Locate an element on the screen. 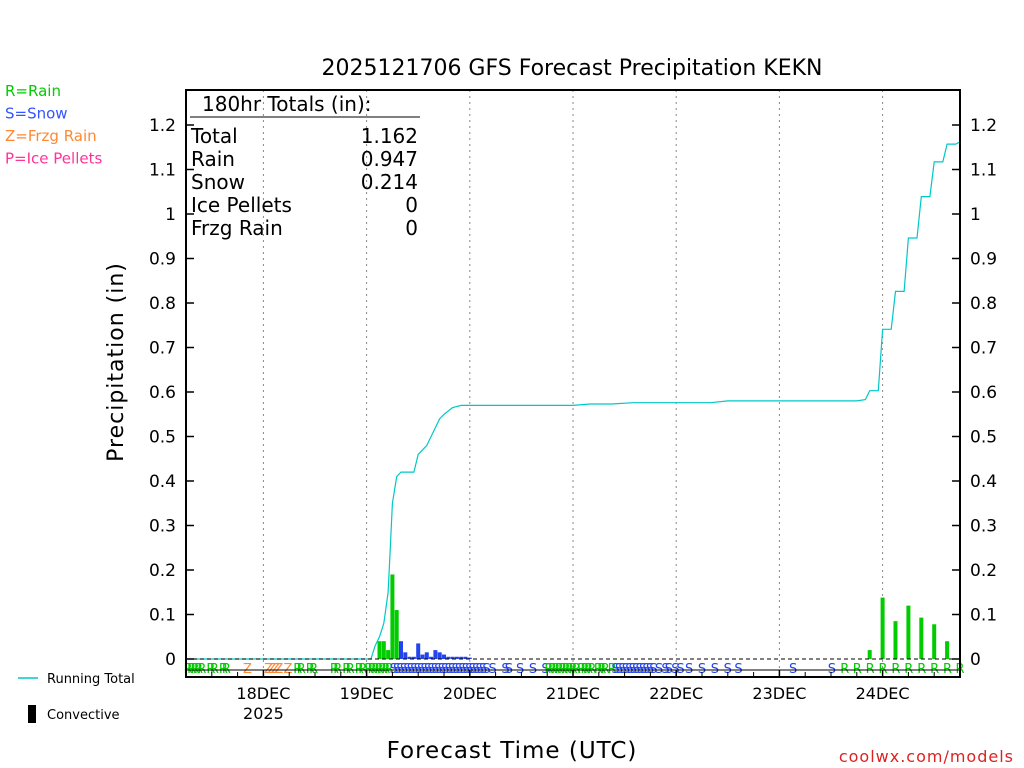 Image resolution: width=1024 pixels, height=768 pixels. legend-type-1: S=Snow is located at coordinates (36, 114).